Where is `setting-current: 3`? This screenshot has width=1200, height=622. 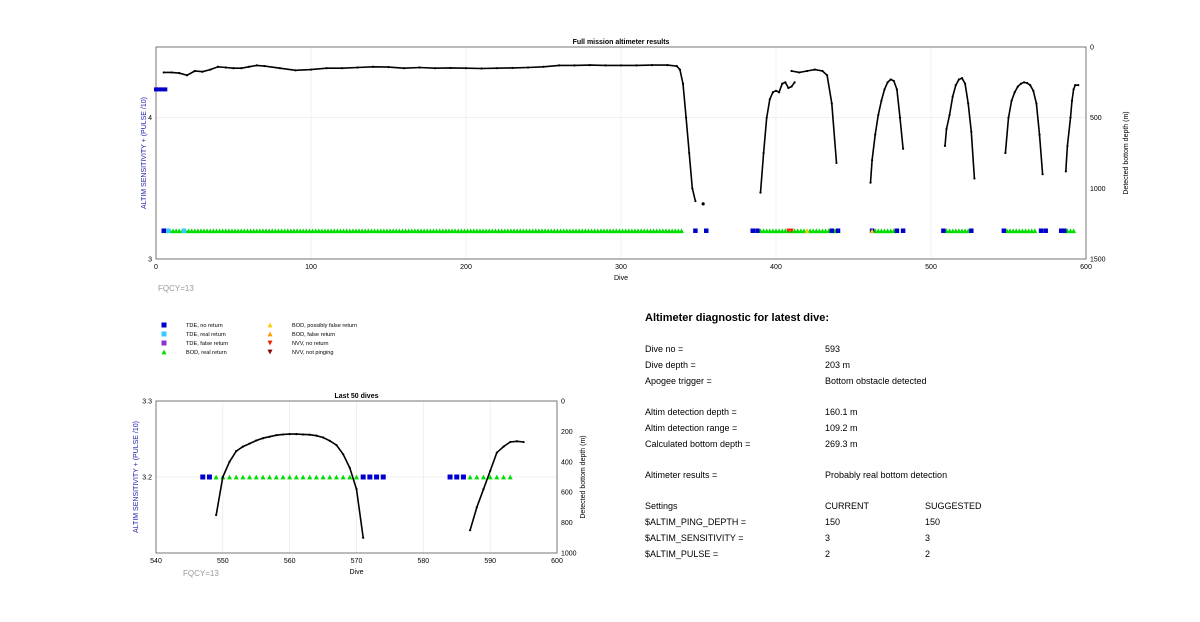
setting-current: 3 is located at coordinates (828, 538).